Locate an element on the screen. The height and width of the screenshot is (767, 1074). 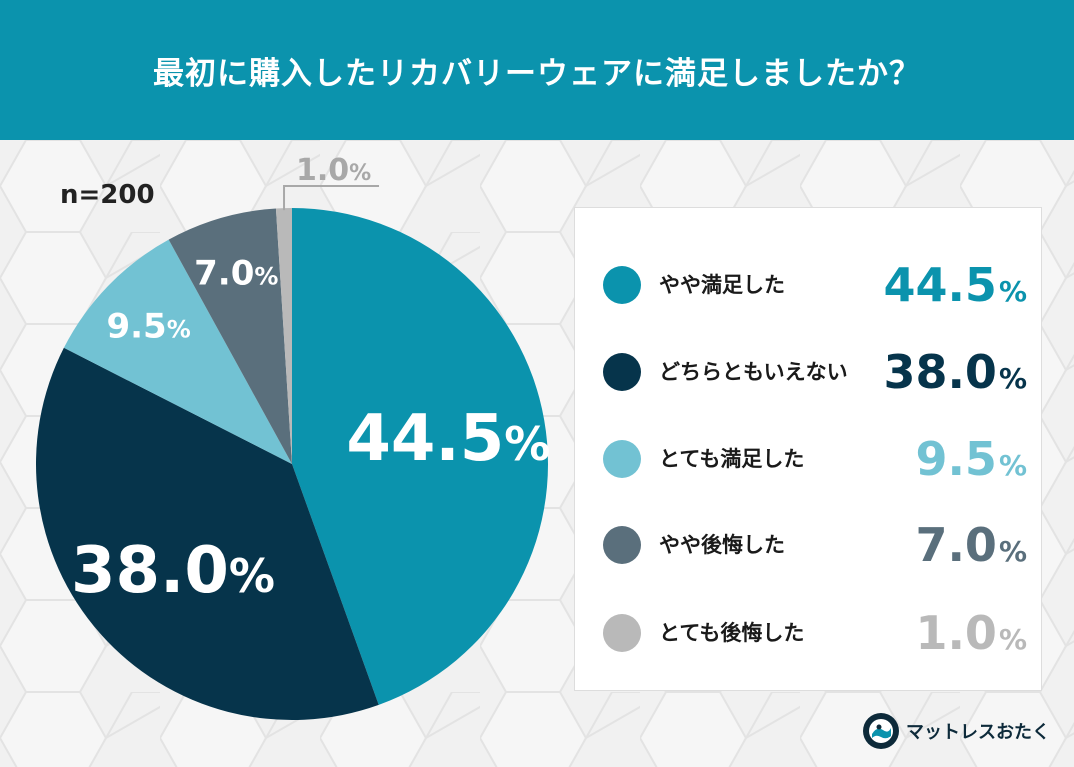
legend-value: 7.0% is located at coordinates (971, 550).